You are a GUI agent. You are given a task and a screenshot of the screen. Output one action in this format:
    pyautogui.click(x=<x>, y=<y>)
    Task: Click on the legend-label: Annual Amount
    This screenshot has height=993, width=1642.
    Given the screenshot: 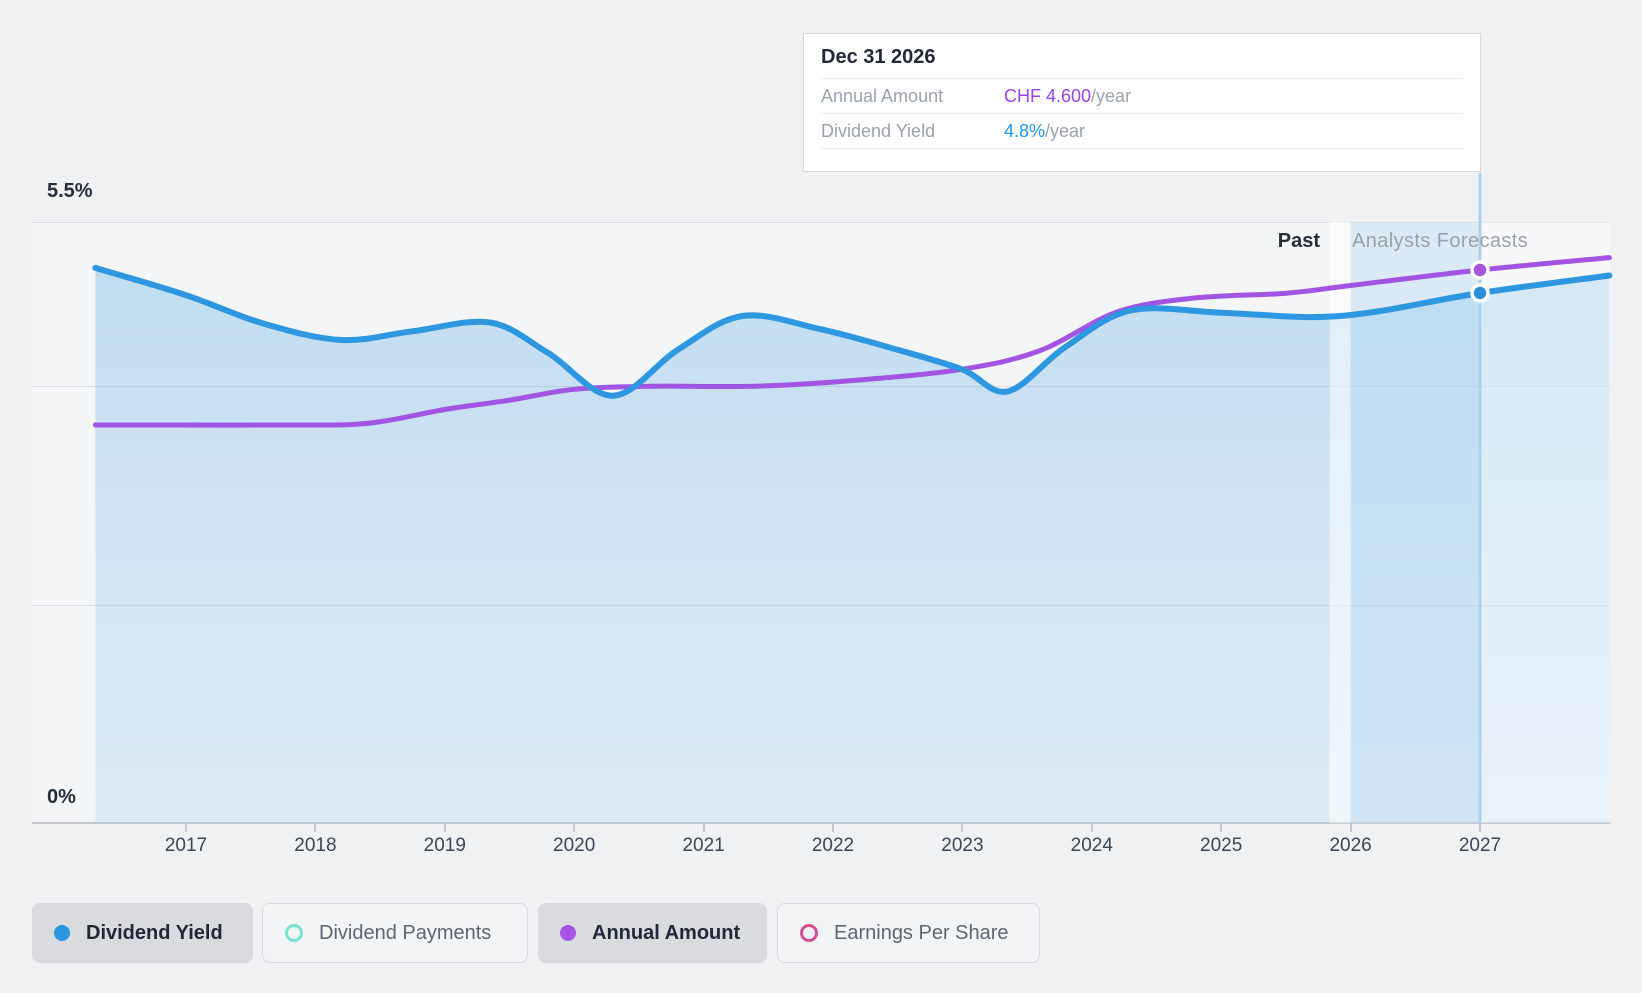 What is the action you would take?
    pyautogui.click(x=666, y=932)
    